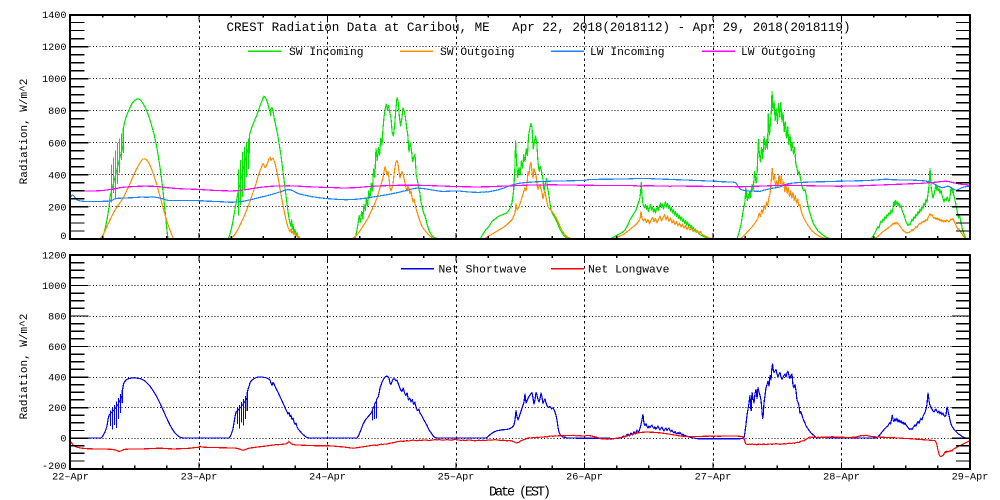  I want to click on svg-text: Net Shortwave, so click(483, 271).